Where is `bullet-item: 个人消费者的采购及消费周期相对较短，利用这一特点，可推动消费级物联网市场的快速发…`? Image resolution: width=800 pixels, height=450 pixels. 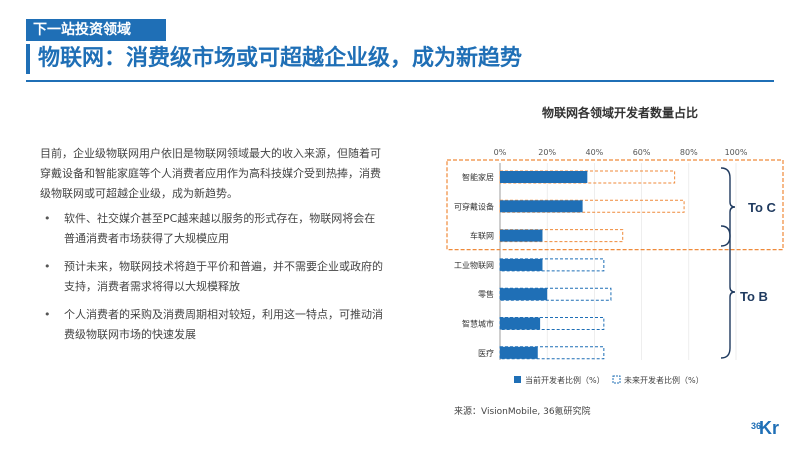
bullet-item: 个人消费者的采购及消费周期相对较短，利用这一特点，可推动消费级物联网市场的快速发… is located at coordinates (212, 325).